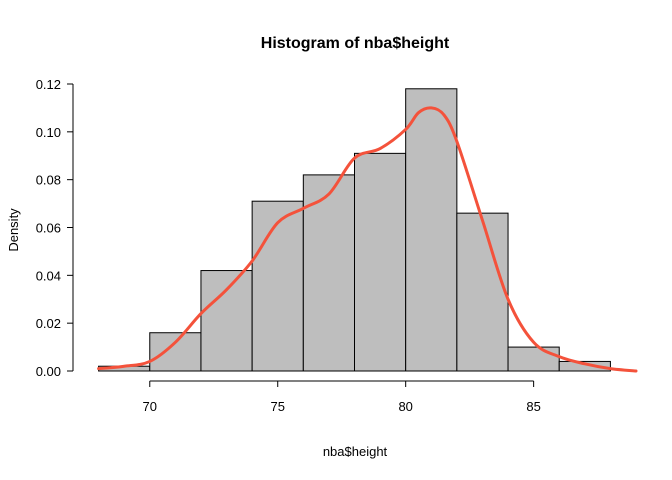 This screenshot has width=672, height=480. I want to click on y-tick-label: 0.02, so click(48, 323).